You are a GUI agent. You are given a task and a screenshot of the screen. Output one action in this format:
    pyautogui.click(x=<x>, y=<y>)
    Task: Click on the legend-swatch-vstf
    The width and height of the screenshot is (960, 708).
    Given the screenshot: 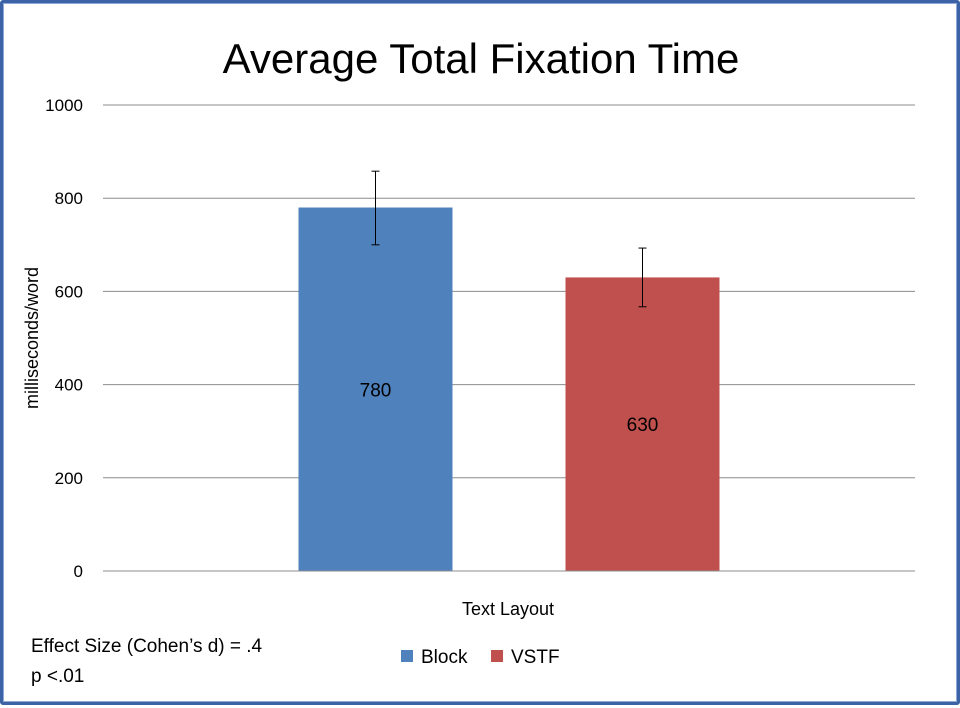 What is the action you would take?
    pyautogui.click(x=497, y=656)
    